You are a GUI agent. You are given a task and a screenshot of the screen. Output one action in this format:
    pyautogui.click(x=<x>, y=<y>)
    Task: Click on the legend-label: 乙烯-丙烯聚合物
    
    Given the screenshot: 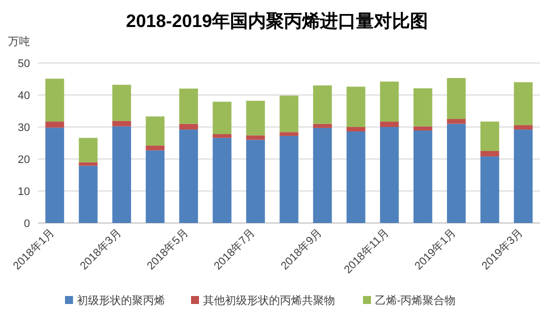 What is the action you would take?
    pyautogui.click(x=415, y=300)
    